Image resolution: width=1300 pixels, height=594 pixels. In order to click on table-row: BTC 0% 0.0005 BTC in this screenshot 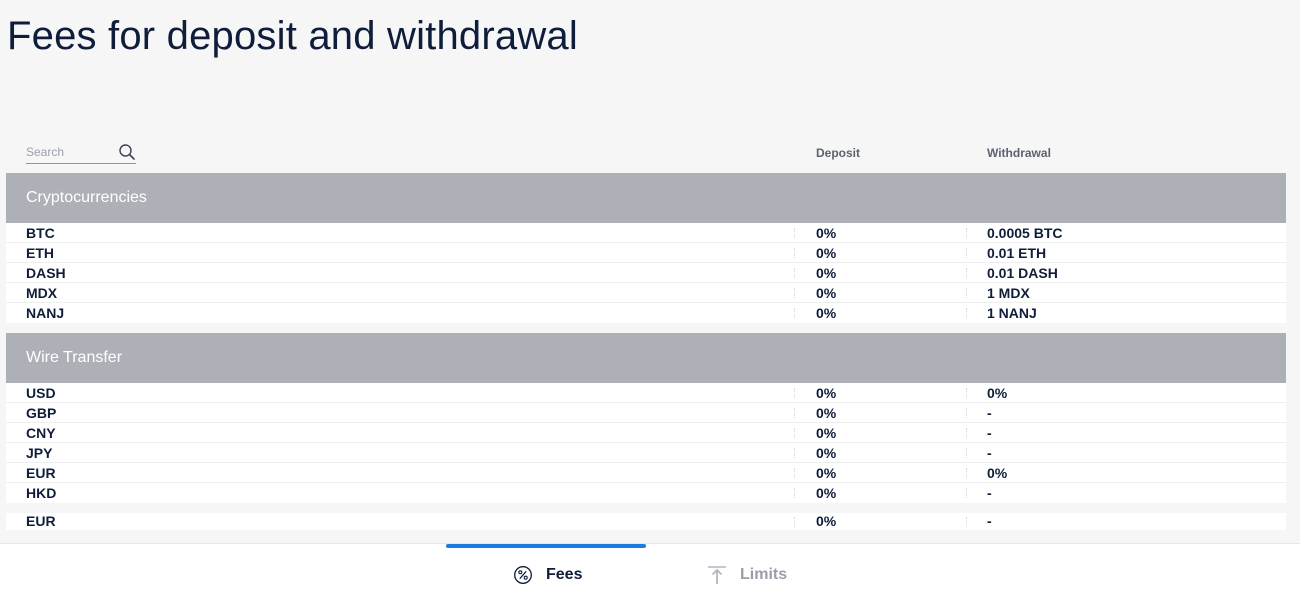, I will do `click(646, 233)`.